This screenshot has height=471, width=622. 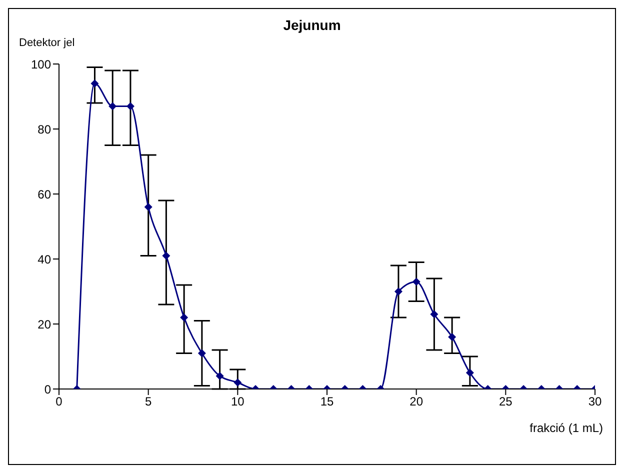 What do you see at coordinates (45, 259) in the screenshot?
I see `y-tick-label: 40` at bounding box center [45, 259].